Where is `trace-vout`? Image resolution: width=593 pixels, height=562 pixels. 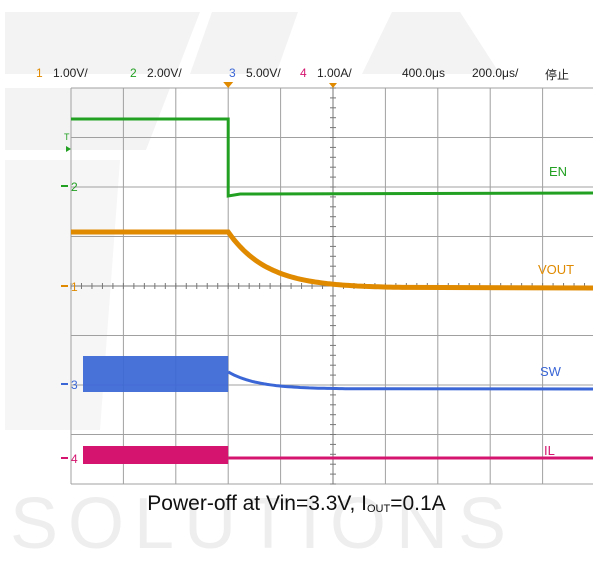
trace-vout is located at coordinates (332, 260).